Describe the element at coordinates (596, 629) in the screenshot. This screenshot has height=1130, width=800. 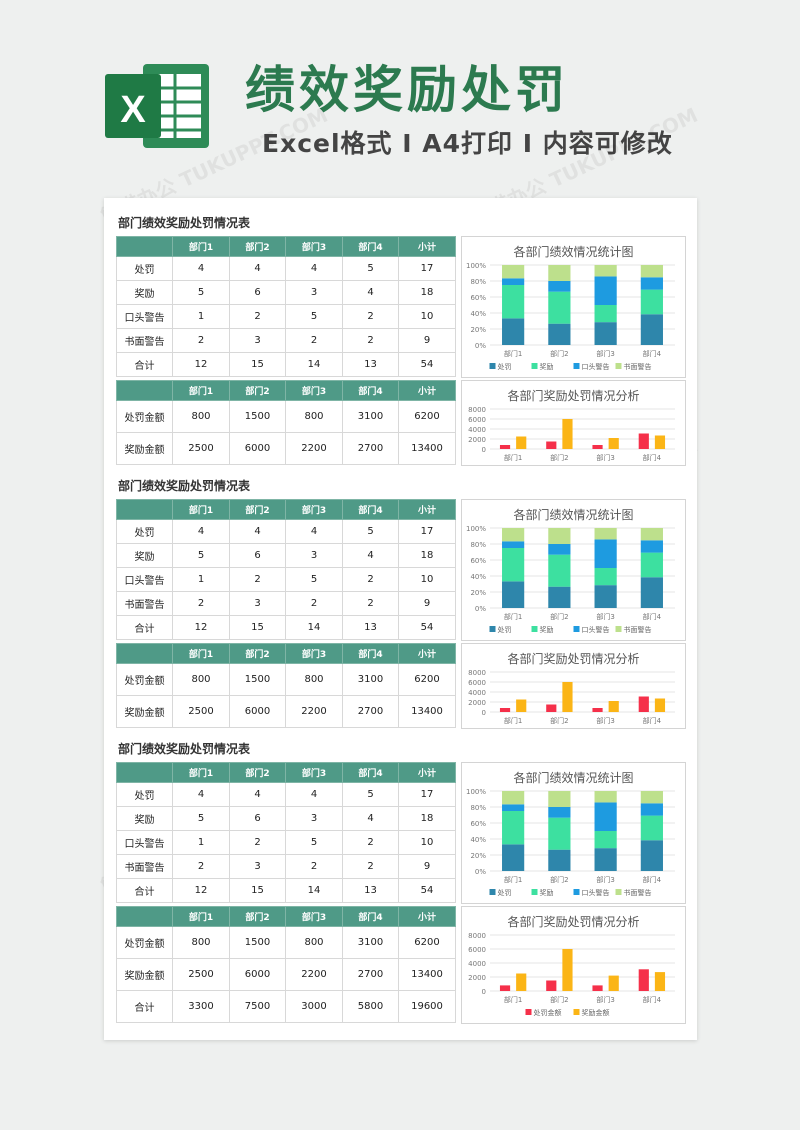
I see `legend-label: 口头警告` at that location.